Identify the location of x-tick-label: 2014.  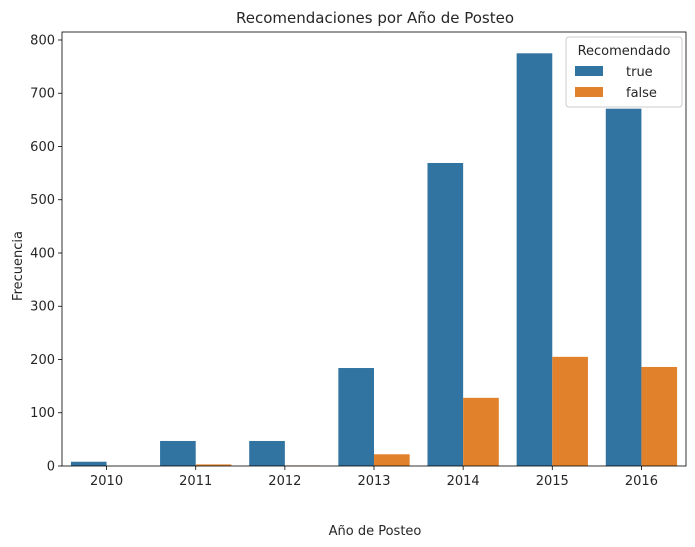
(463, 481).